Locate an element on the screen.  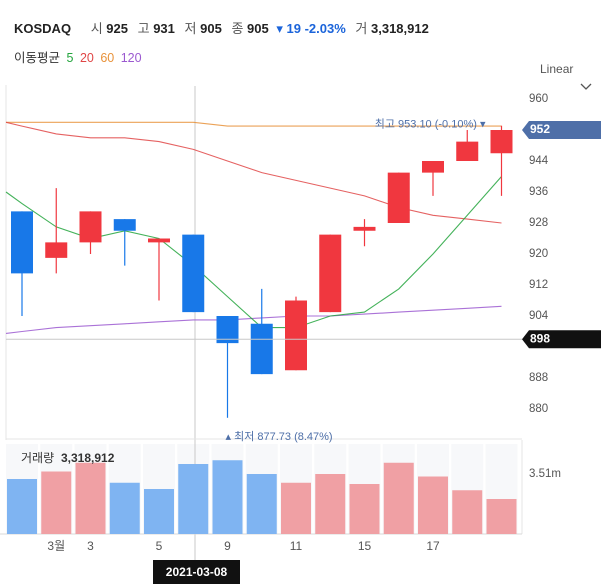
x-tick-label: 5 is located at coordinates (159, 546).